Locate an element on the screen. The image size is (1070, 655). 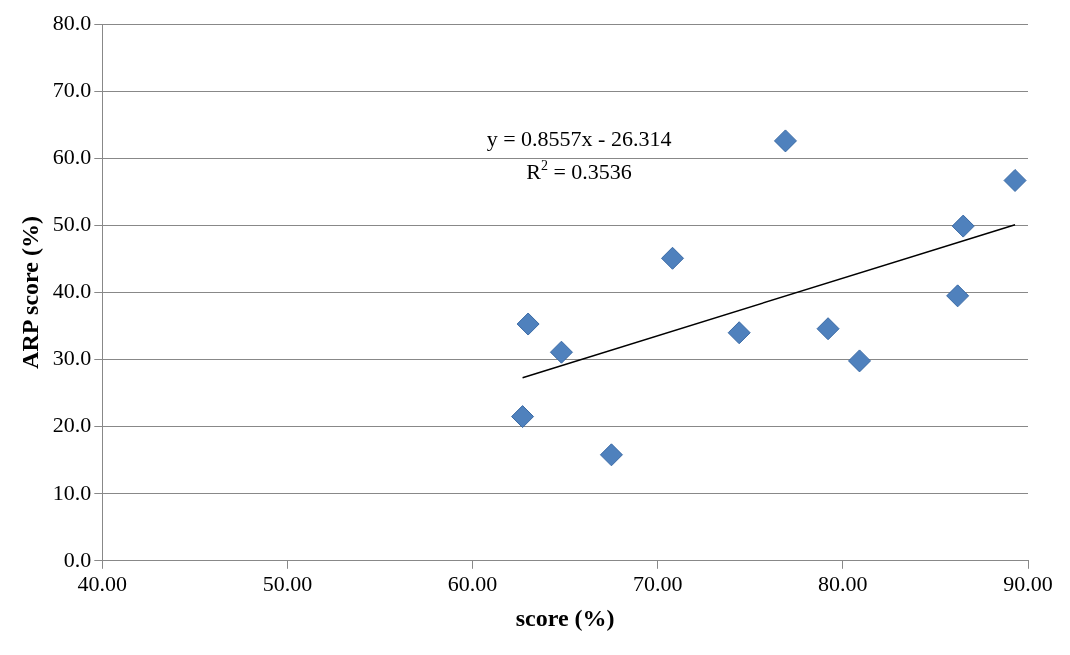
y-tick-label: 10.0 is located at coordinates (72, 492).